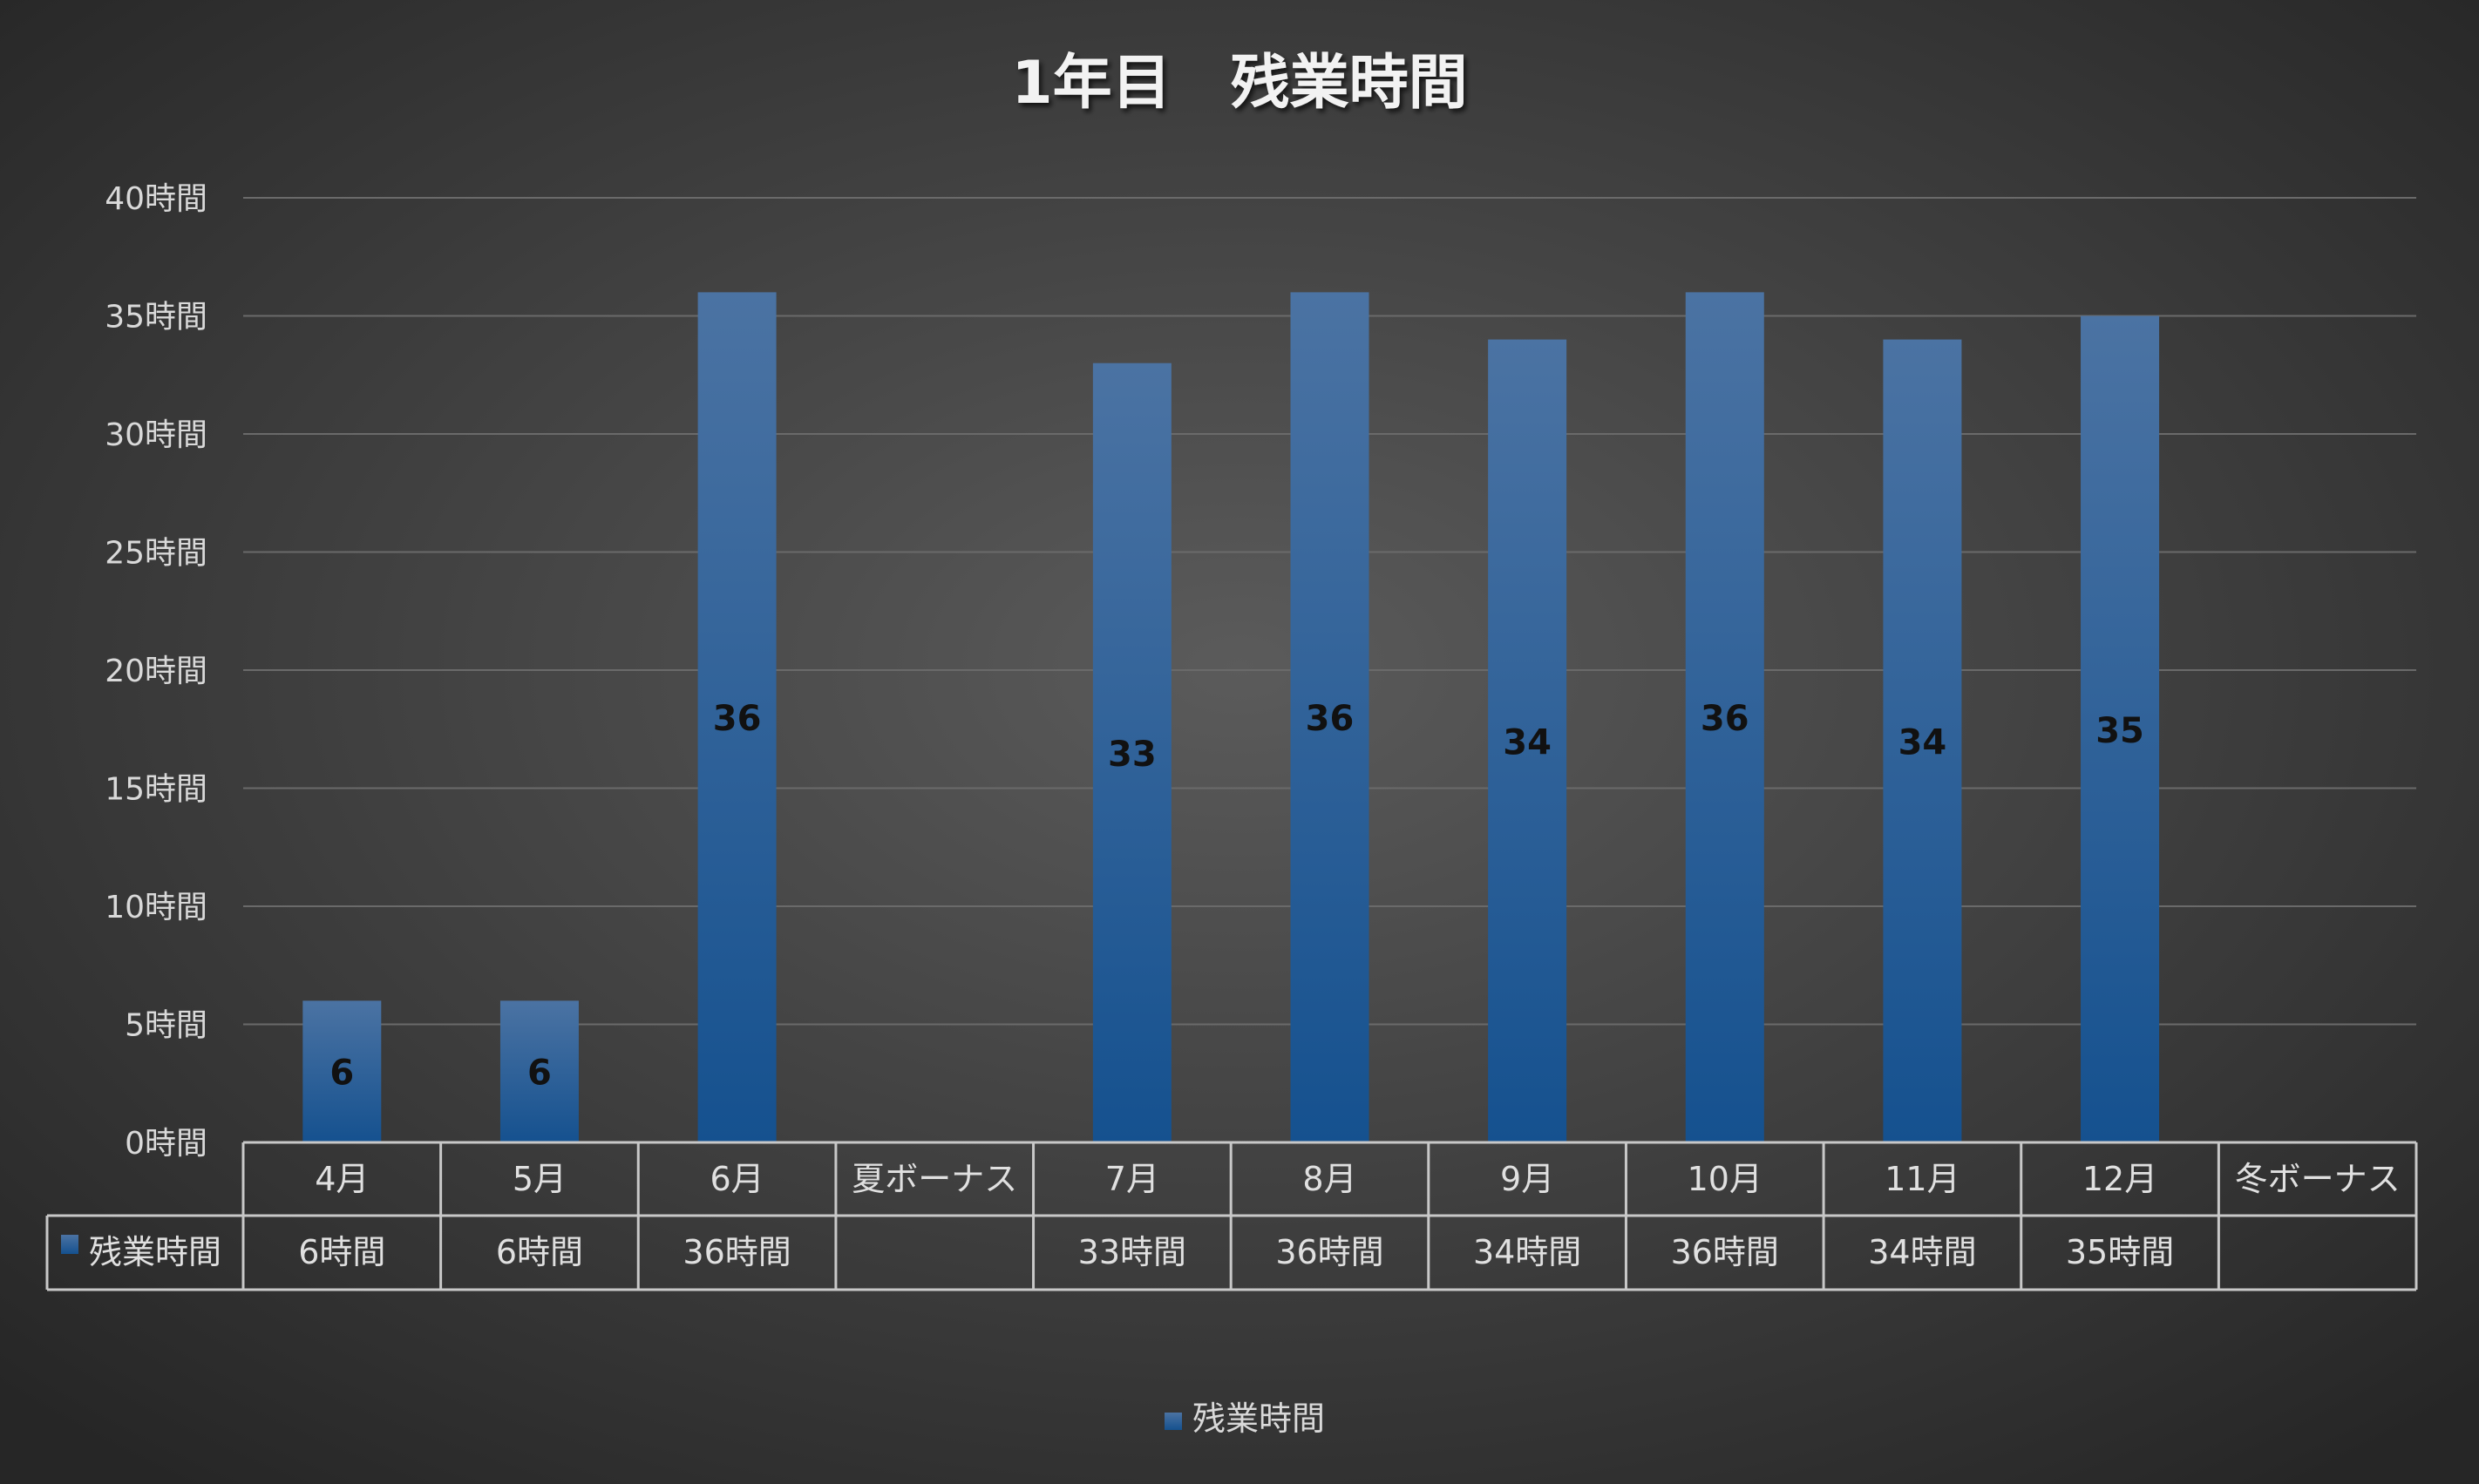  Describe the element at coordinates (1132, 1252) in the screenshot. I see `table-value: 33時間` at that location.